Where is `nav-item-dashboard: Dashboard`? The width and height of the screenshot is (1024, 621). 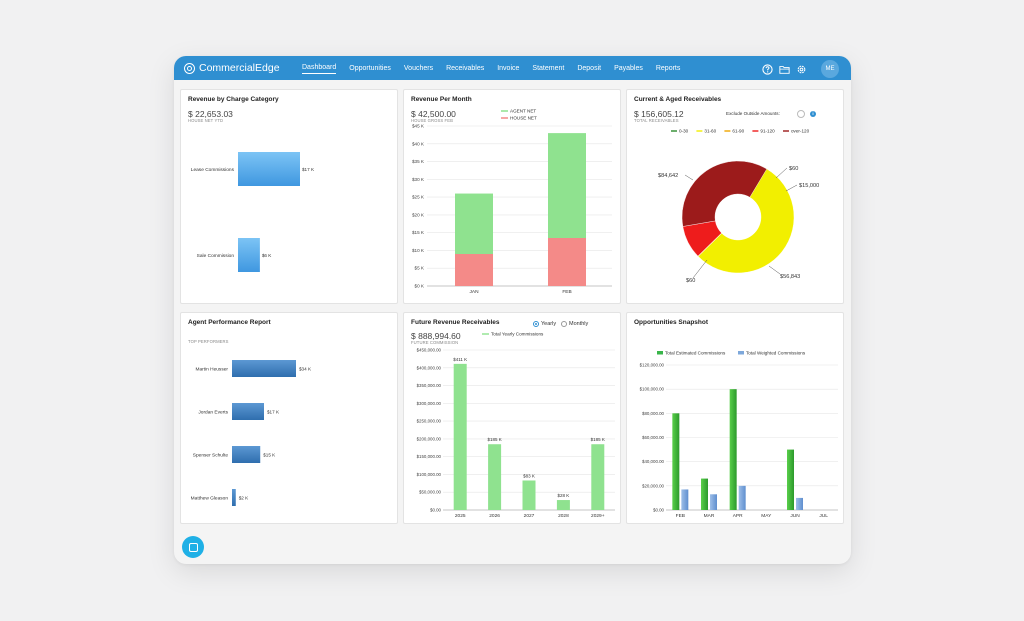
nav-item-dashboard: Dashboard is located at coordinates (319, 68).